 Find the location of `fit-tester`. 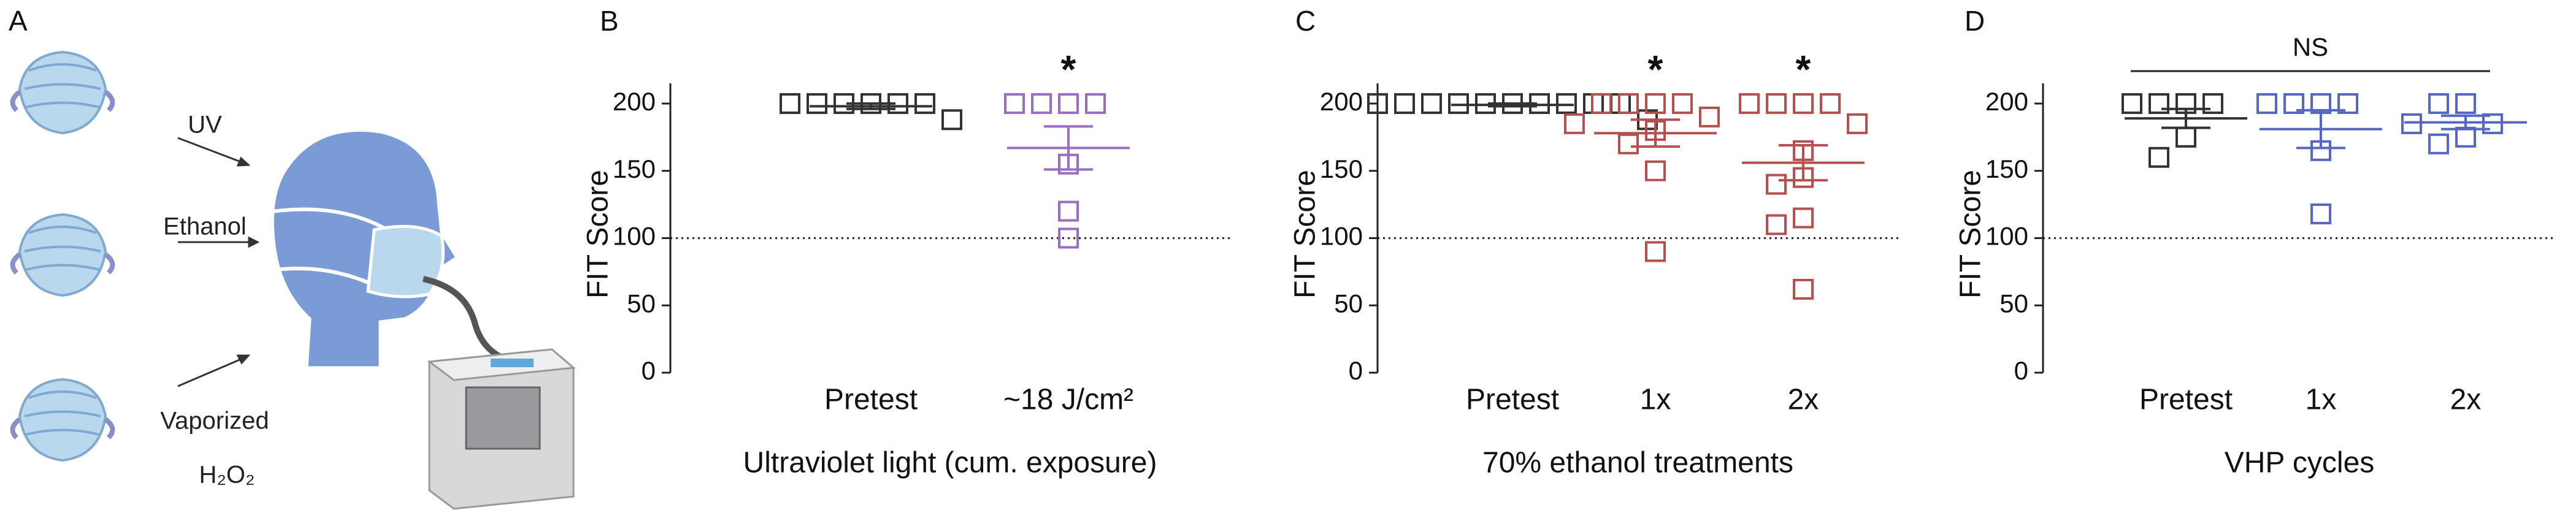

fit-tester is located at coordinates (501, 429).